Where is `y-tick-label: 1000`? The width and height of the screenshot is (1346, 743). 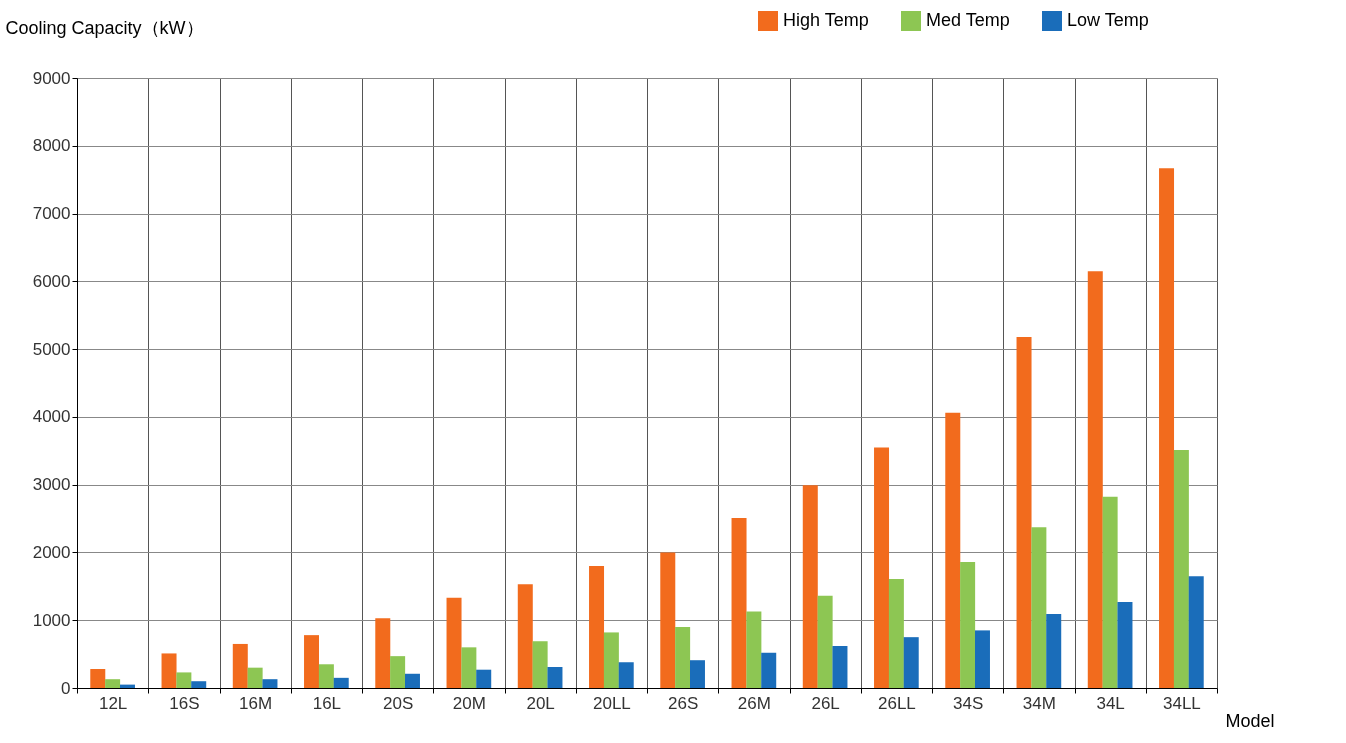 y-tick-label: 1000 is located at coordinates (51, 620).